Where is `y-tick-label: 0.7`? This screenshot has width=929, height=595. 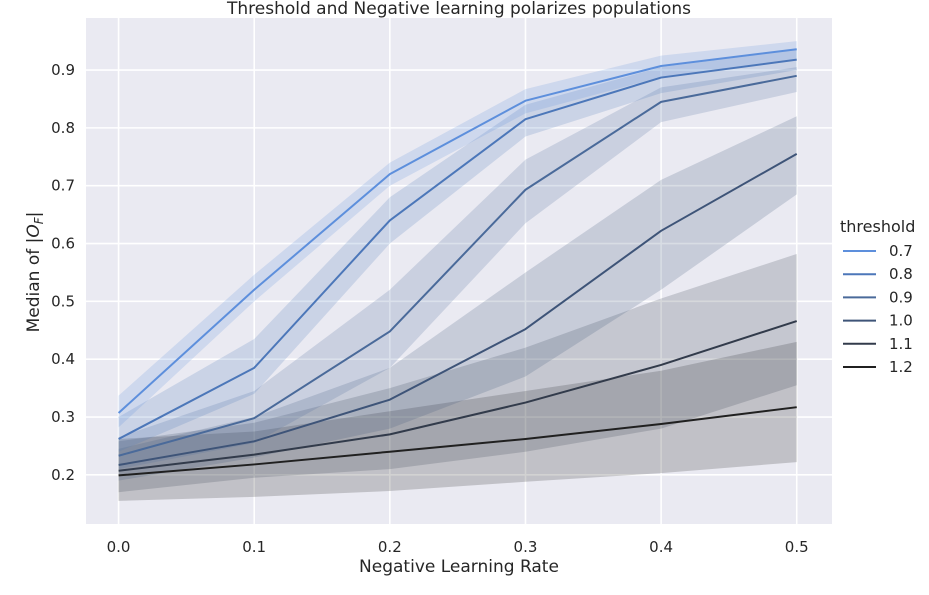
y-tick-label: 0.7 is located at coordinates (63, 186).